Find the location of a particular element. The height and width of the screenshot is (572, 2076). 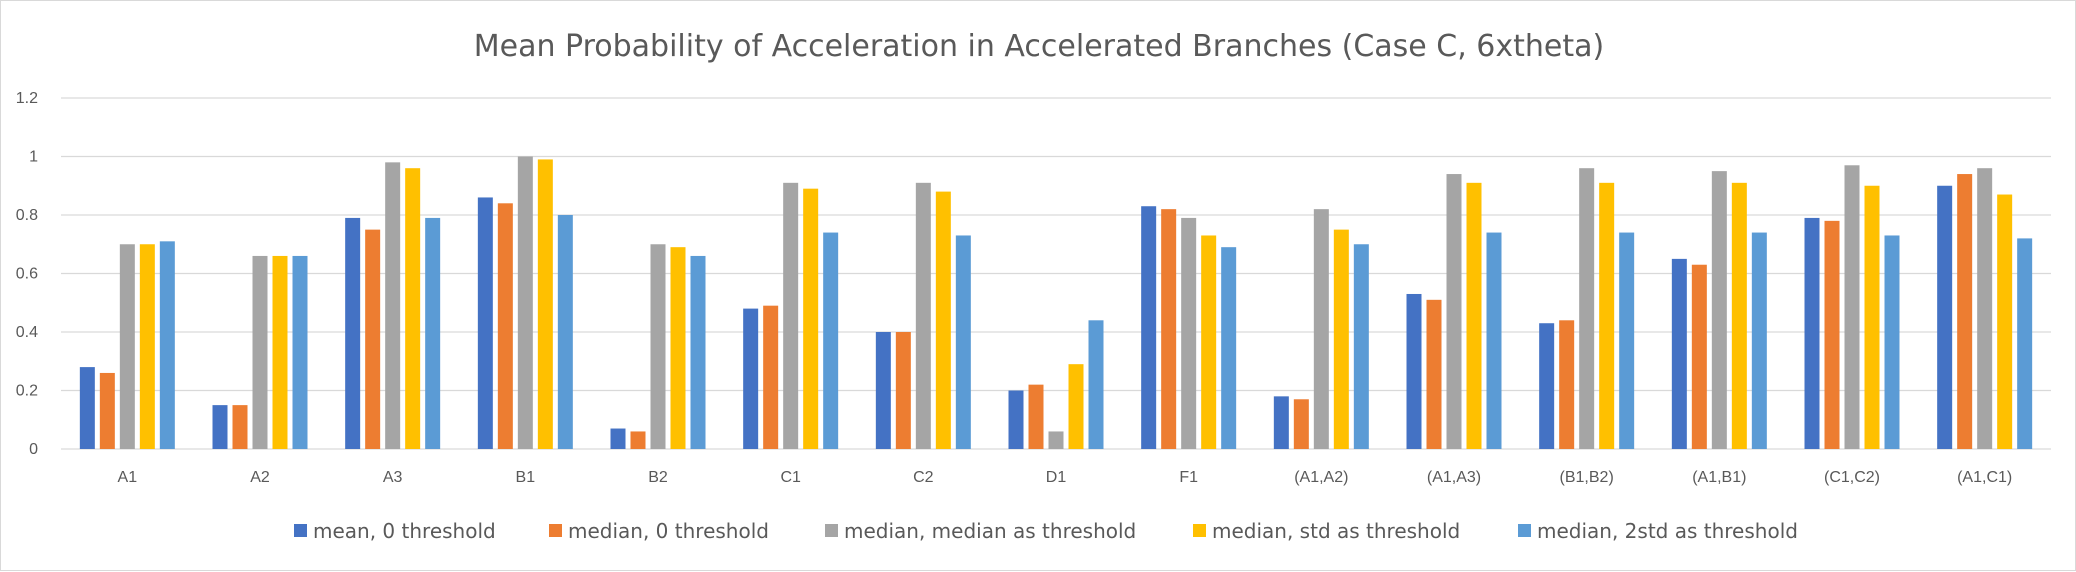

y-tick-label: 0.6 is located at coordinates (27, 274).